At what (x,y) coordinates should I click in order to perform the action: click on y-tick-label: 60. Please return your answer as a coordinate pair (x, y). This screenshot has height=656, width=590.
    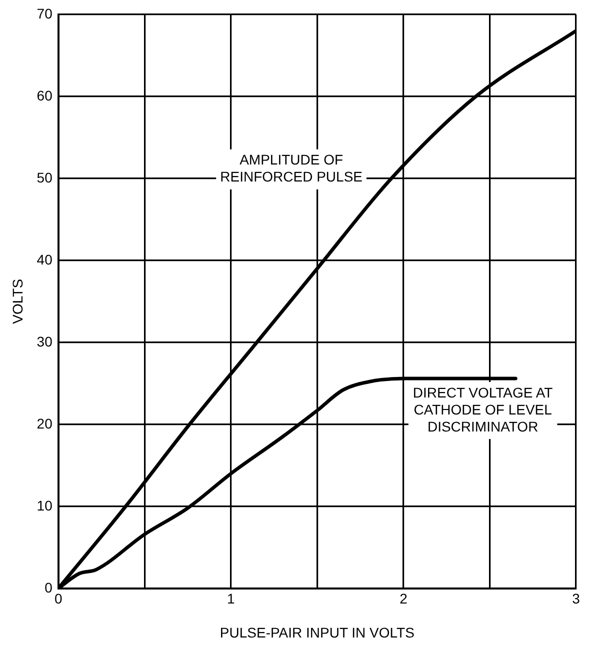
    Looking at the image, I should click on (44, 95).